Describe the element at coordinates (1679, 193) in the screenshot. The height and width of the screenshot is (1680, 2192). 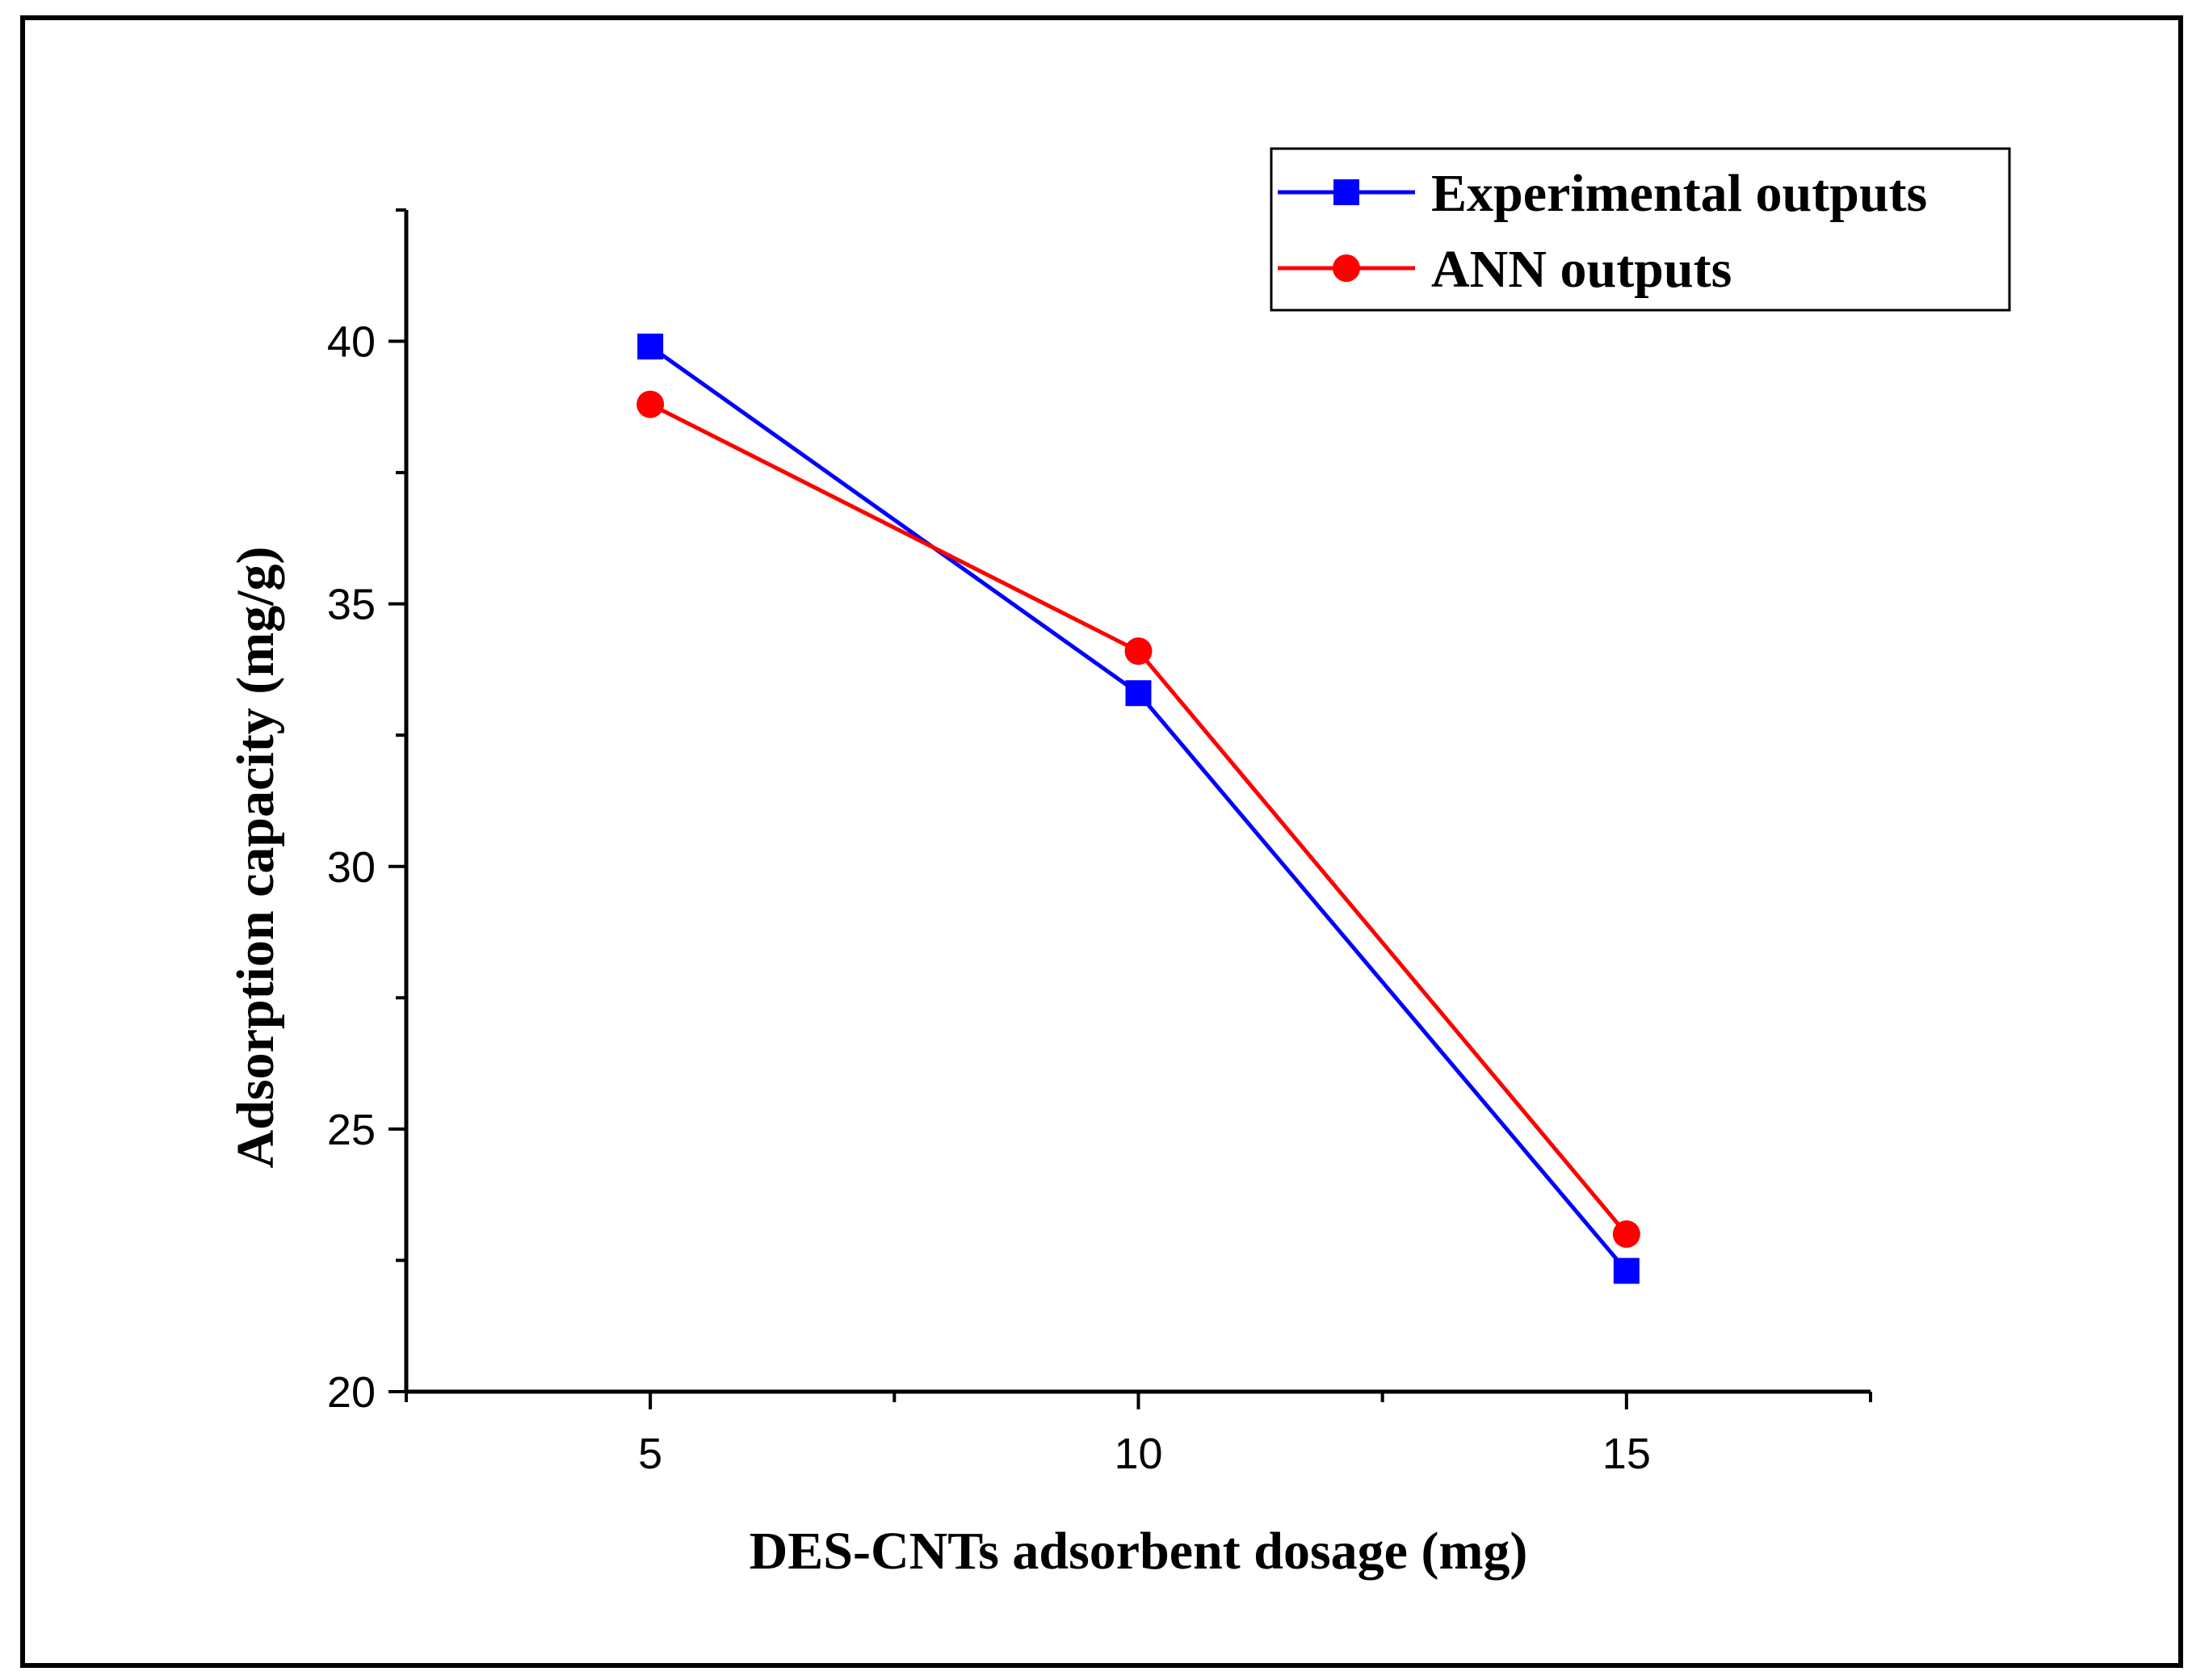
I see `legend-label: Experimental outputs` at that location.